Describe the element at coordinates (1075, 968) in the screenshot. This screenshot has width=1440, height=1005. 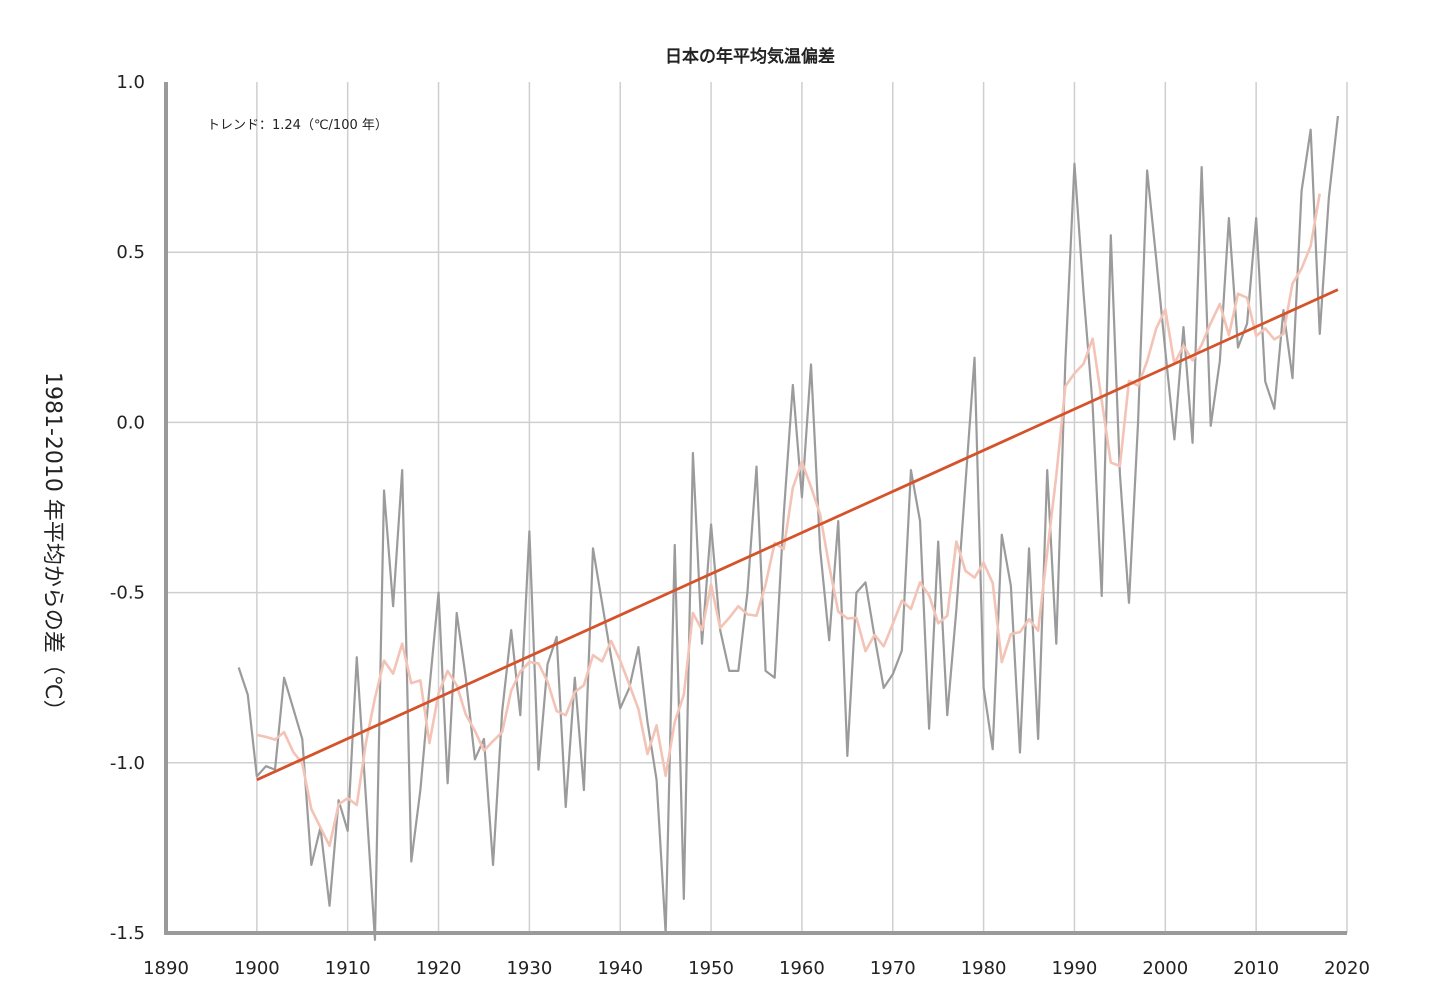
I see `x-tick-label: 1990` at that location.